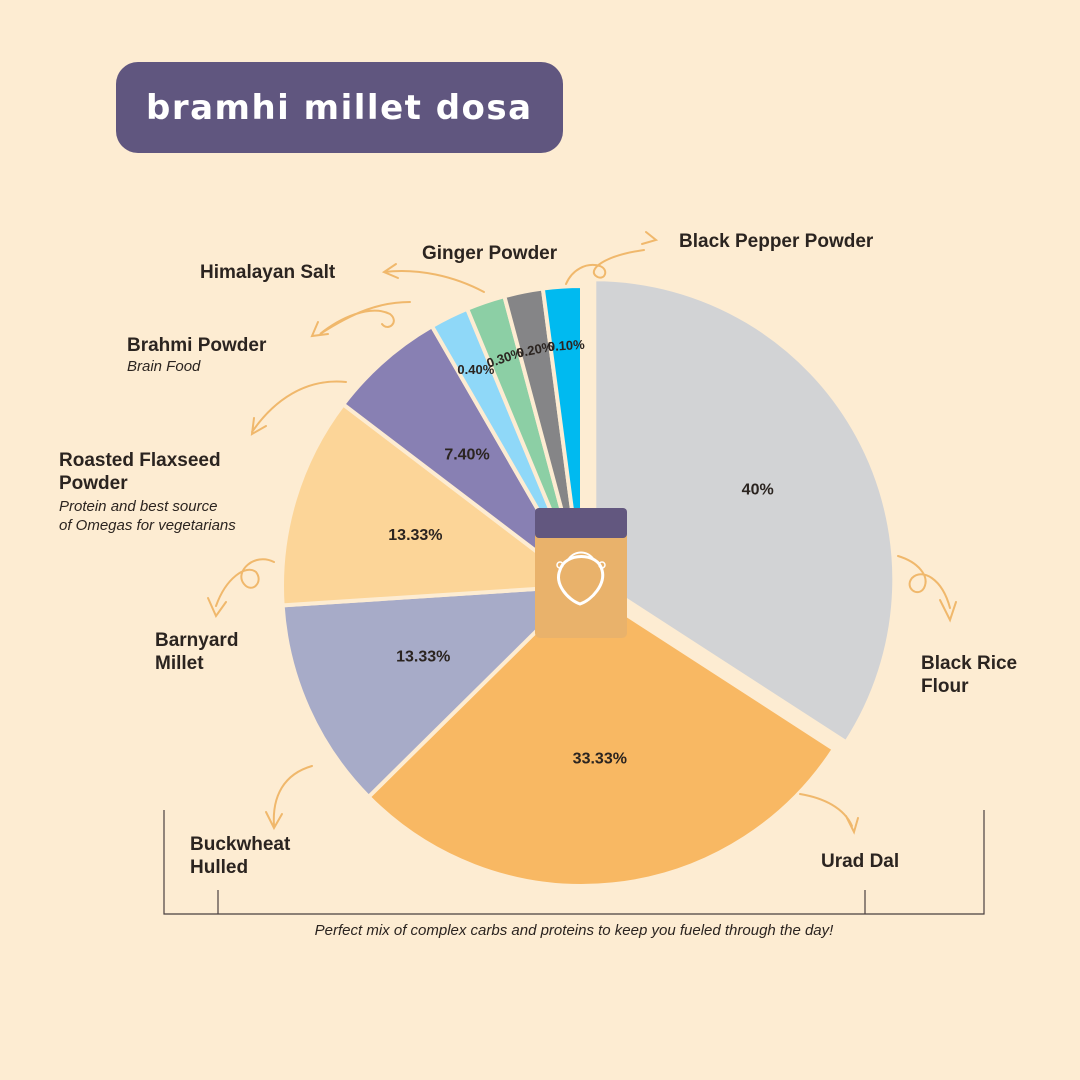 Image resolution: width=1080 pixels, height=1080 pixels. What do you see at coordinates (574, 862) in the screenshot?
I see `bracket-line` at bounding box center [574, 862].